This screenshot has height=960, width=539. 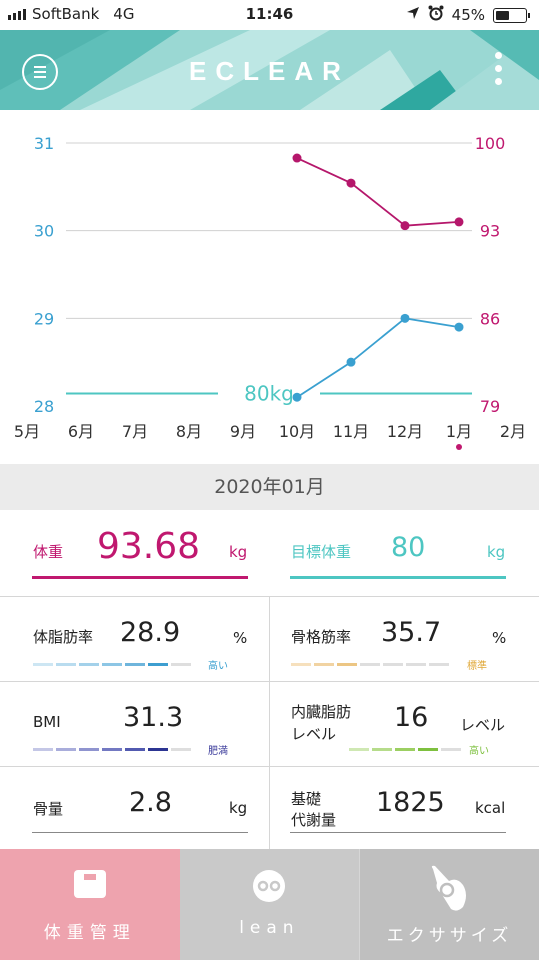 What do you see at coordinates (411, 717) in the screenshot?
I see `visceral-fat-value: 16` at bounding box center [411, 717].